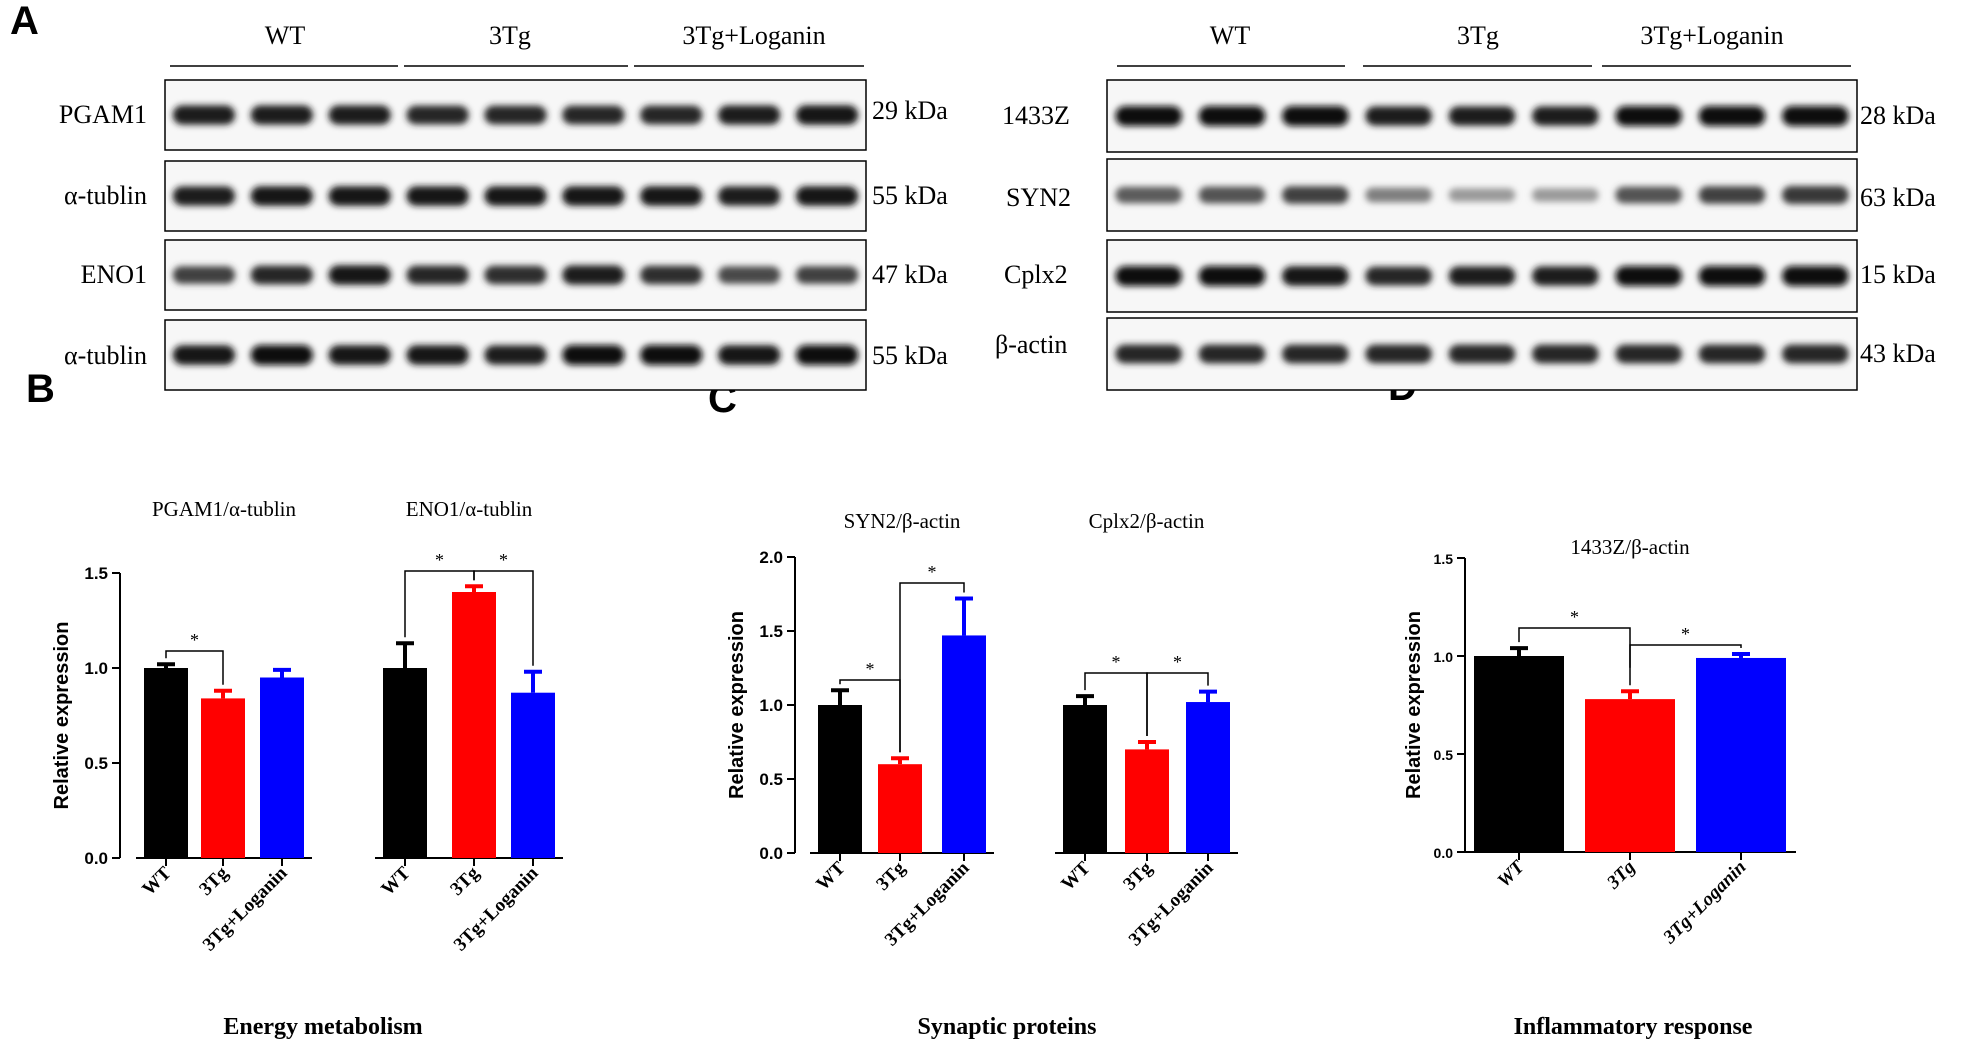 This screenshot has width=1965, height=1050. Describe the element at coordinates (1038, 197) in the screenshot. I see `blot-right-label-syn2: SYN2` at that location.